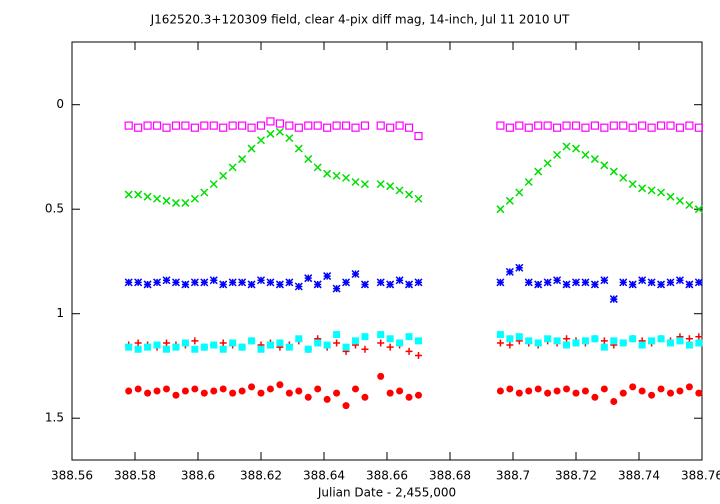  I want to click on x-tick-label: 388.6, so click(198, 476).